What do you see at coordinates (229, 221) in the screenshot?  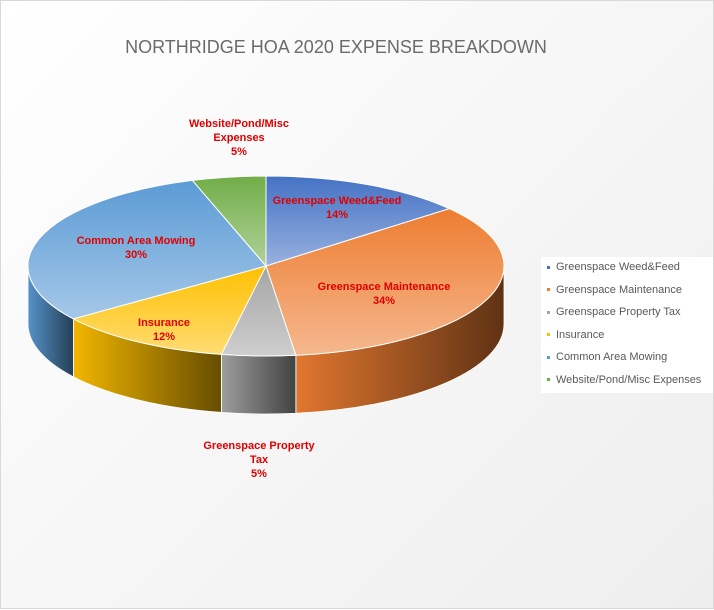 I see `pie-slice-website-pond-misc-expenses` at bounding box center [229, 221].